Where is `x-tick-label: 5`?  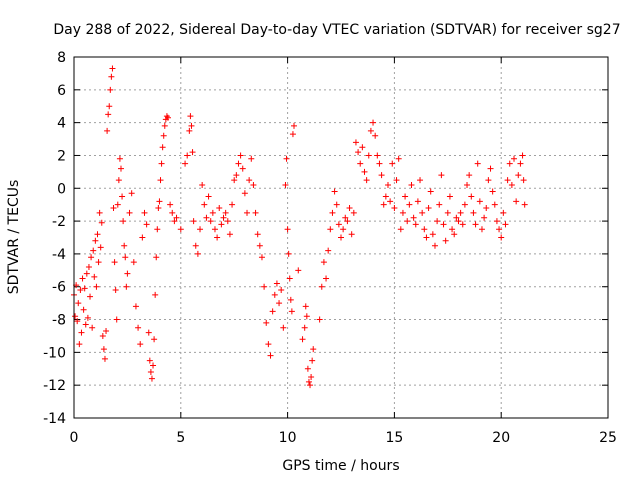 x-tick-label: 5 is located at coordinates (180, 438).